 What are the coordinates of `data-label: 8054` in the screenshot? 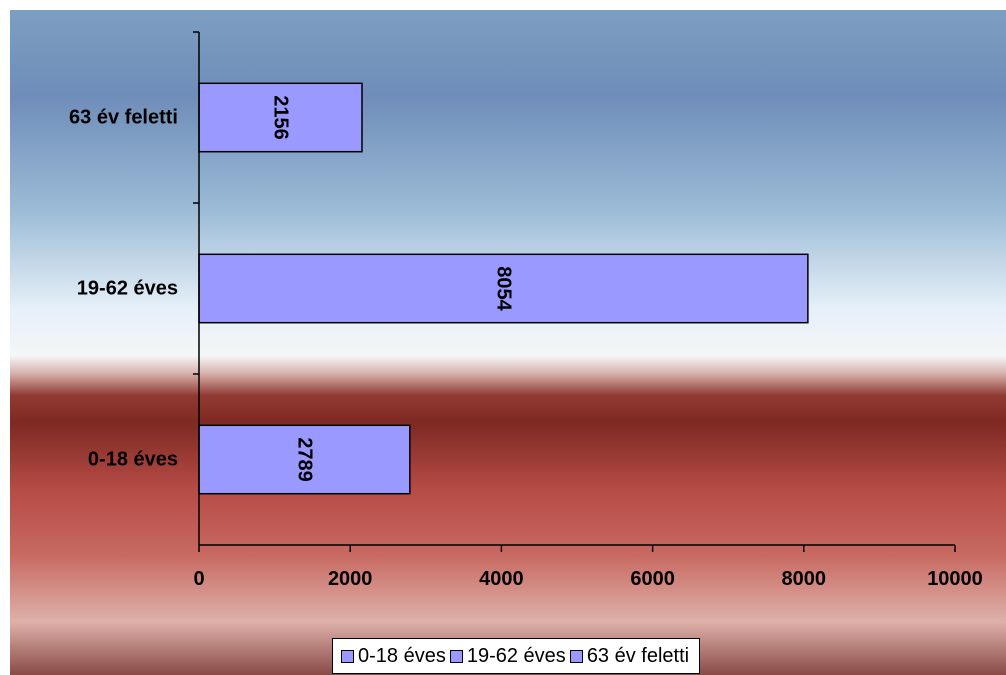 It's located at (503, 288).